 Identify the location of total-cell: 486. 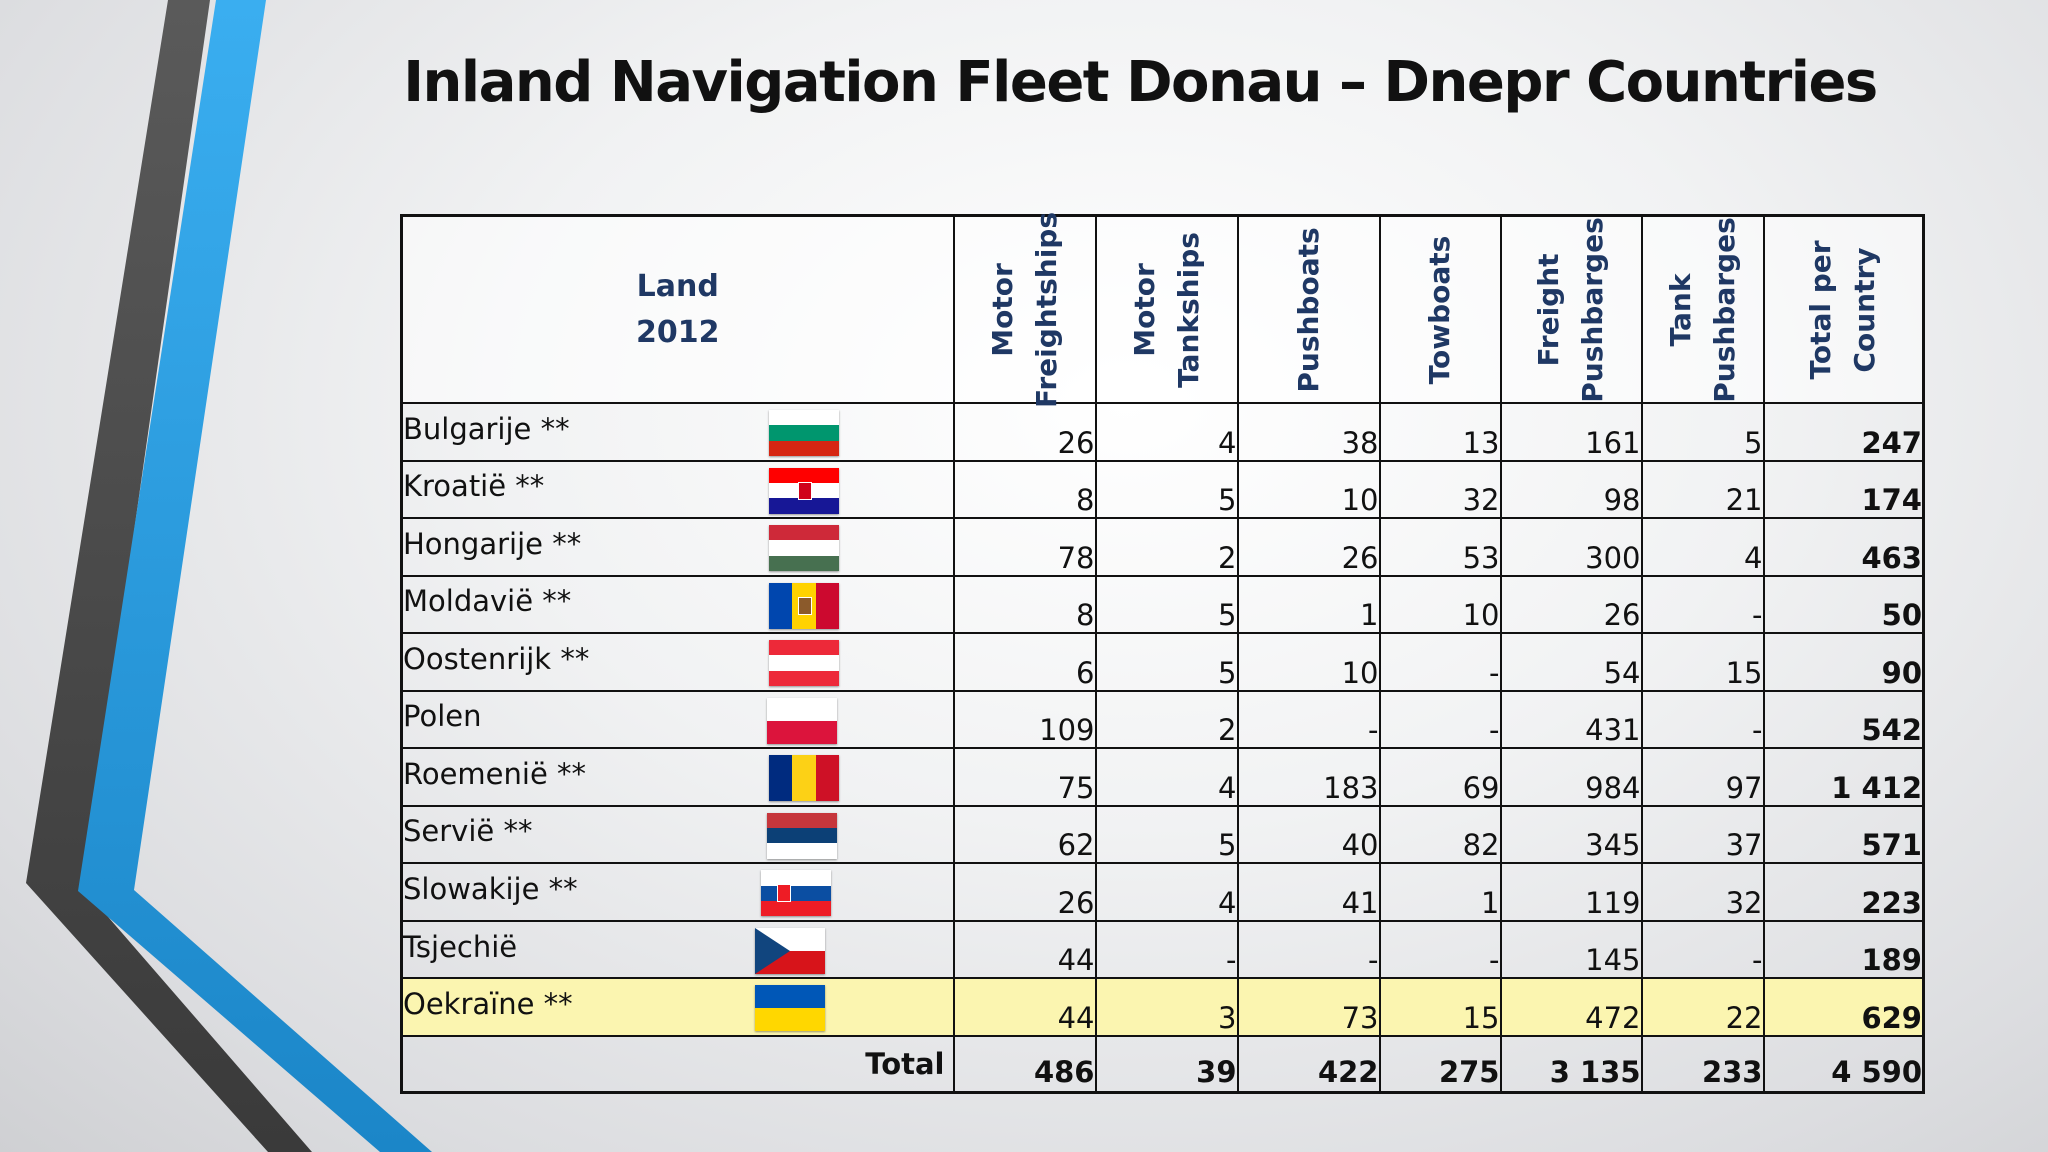
(1024, 1064).